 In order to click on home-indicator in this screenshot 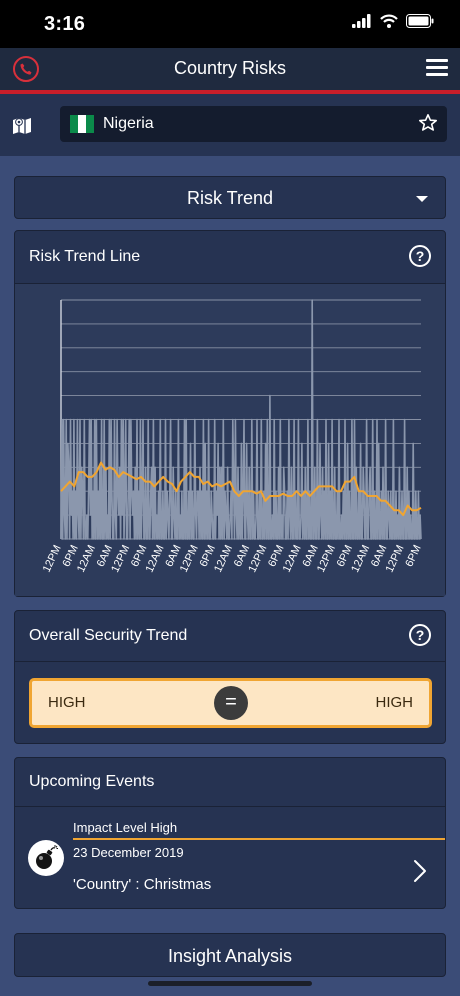, I will do `click(230, 983)`.